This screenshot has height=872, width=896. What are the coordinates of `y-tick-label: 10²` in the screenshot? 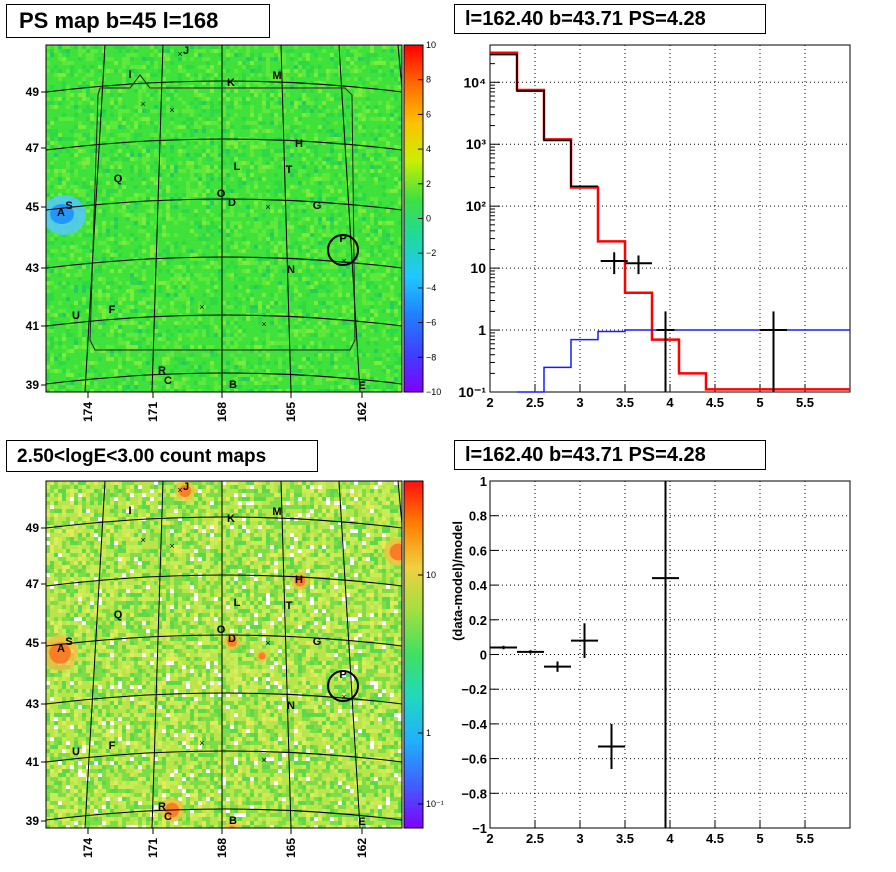 It's located at (476, 206).